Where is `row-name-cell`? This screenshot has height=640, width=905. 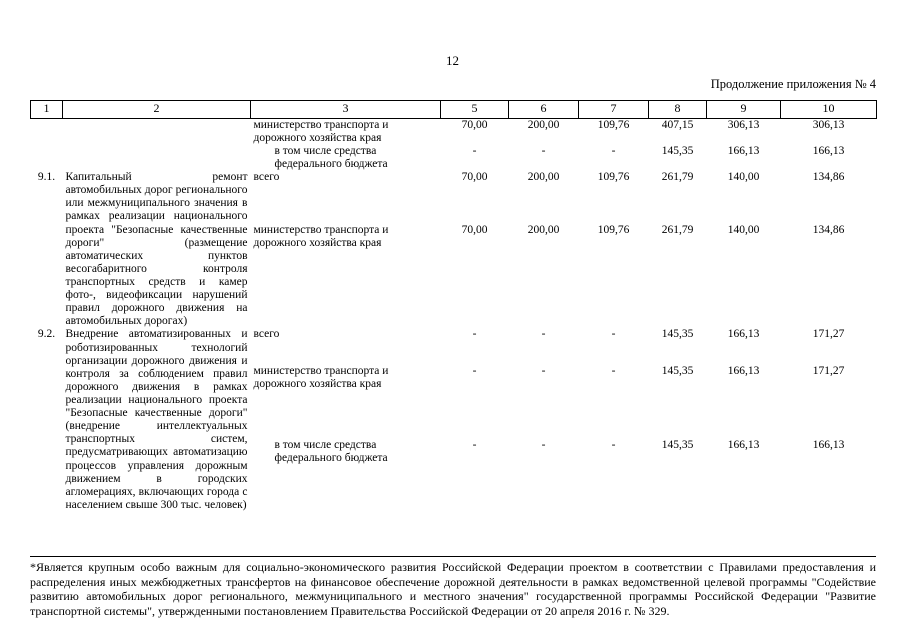 row-name-cell is located at coordinates (157, 144).